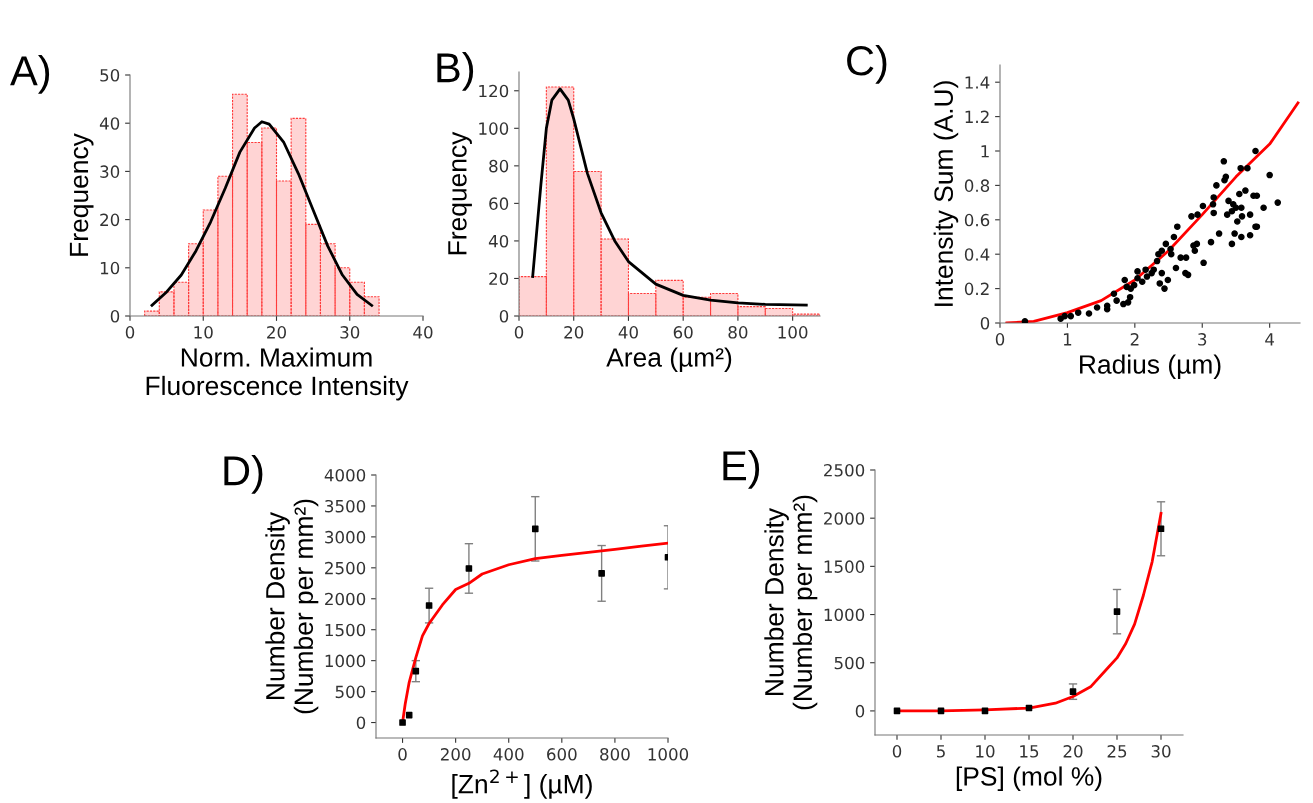 The height and width of the screenshot is (803, 1313). Describe the element at coordinates (508, 754) in the screenshot. I see `x-tick-label: 400` at that location.